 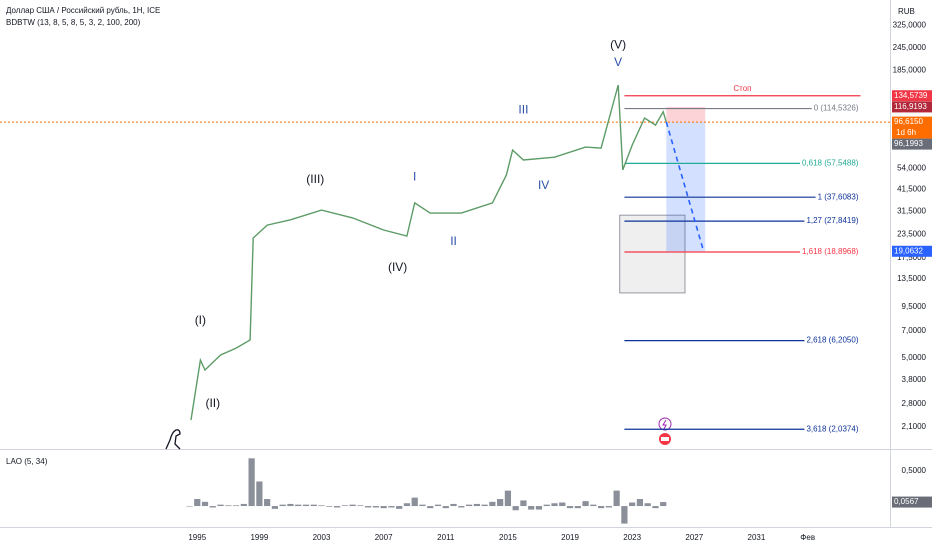 I want to click on wave-label: (V), so click(x=618, y=44).